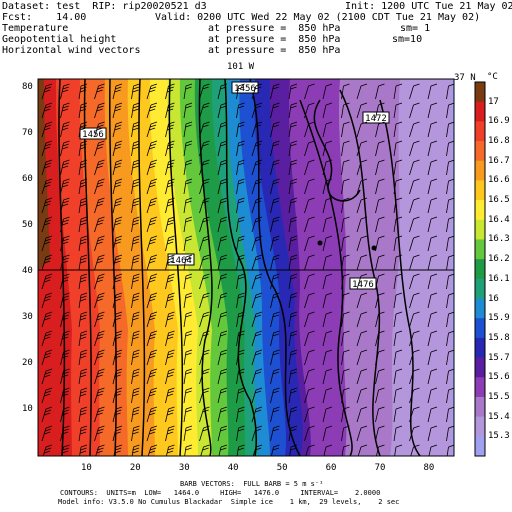  What do you see at coordinates (252, 484) in the screenshot?
I see `footer-barb-legend: BARB VECTORS: FULL BARB = 5 m s⁻¹` at bounding box center [252, 484].